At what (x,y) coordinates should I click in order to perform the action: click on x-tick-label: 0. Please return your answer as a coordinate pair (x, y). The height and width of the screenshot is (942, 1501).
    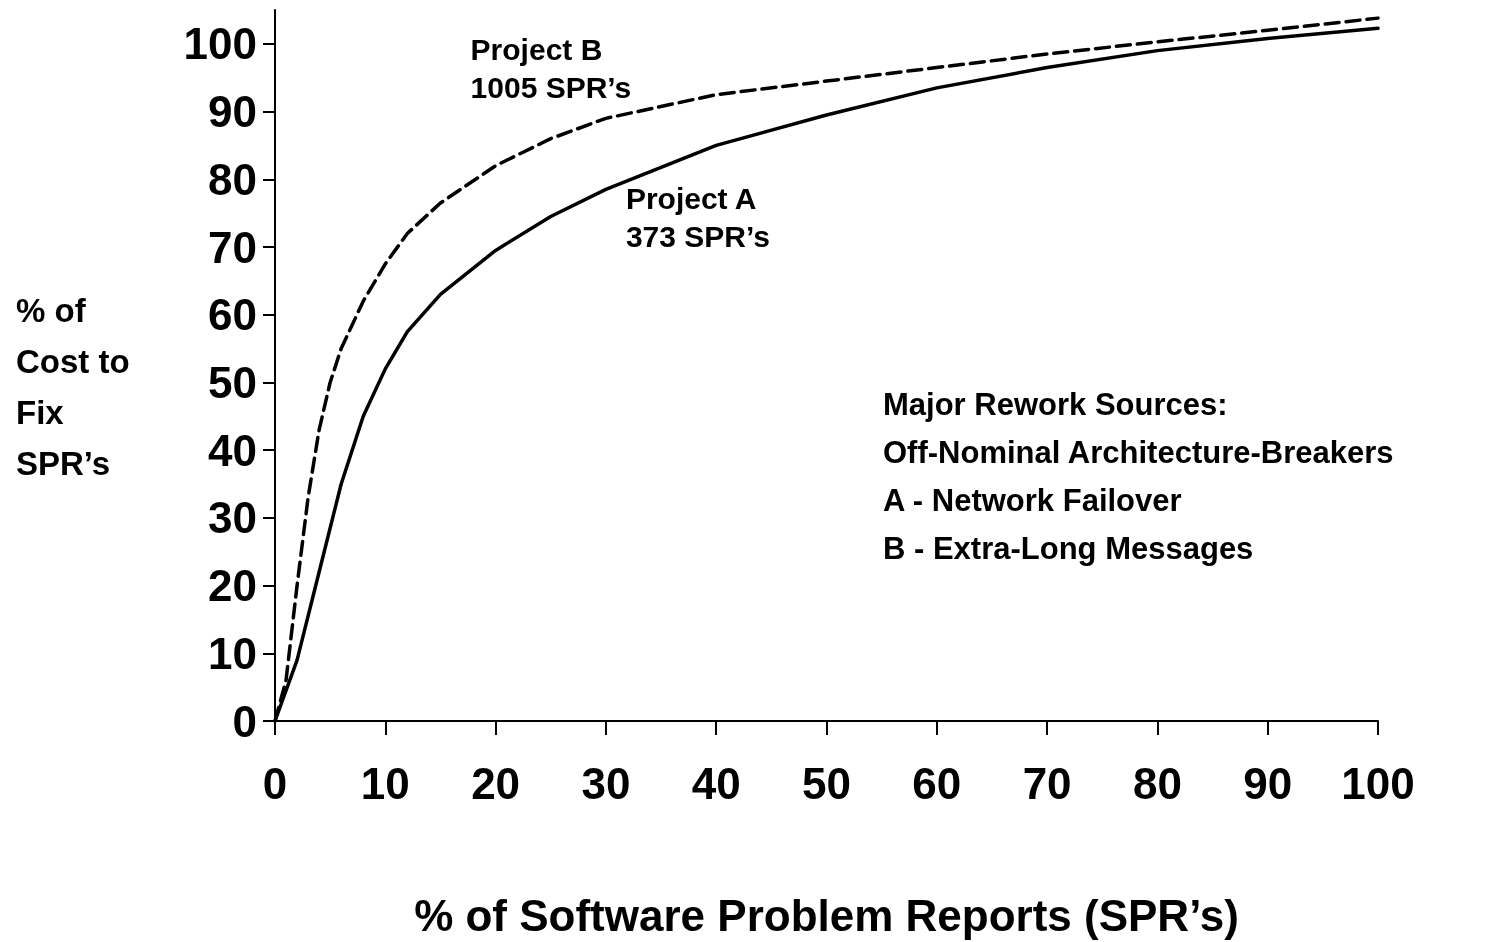
    Looking at the image, I should click on (275, 783).